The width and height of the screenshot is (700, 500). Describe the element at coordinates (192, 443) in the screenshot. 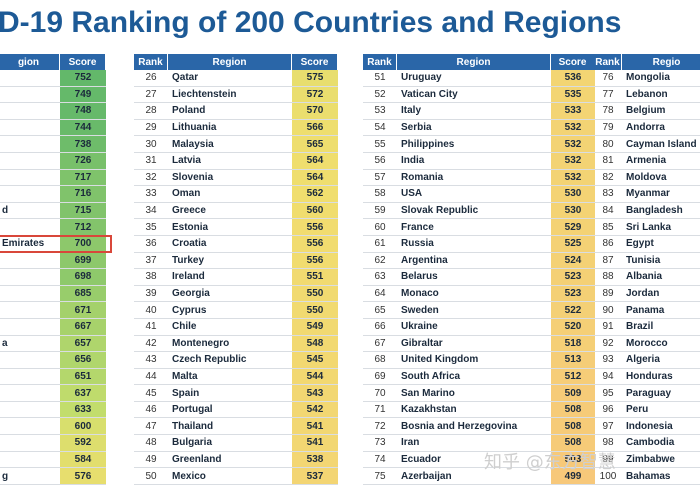

I see `region-cell: Bulgaria` at that location.